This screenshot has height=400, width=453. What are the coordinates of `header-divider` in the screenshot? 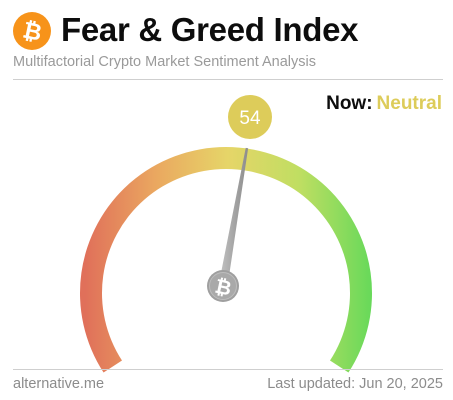 It's located at (228, 79).